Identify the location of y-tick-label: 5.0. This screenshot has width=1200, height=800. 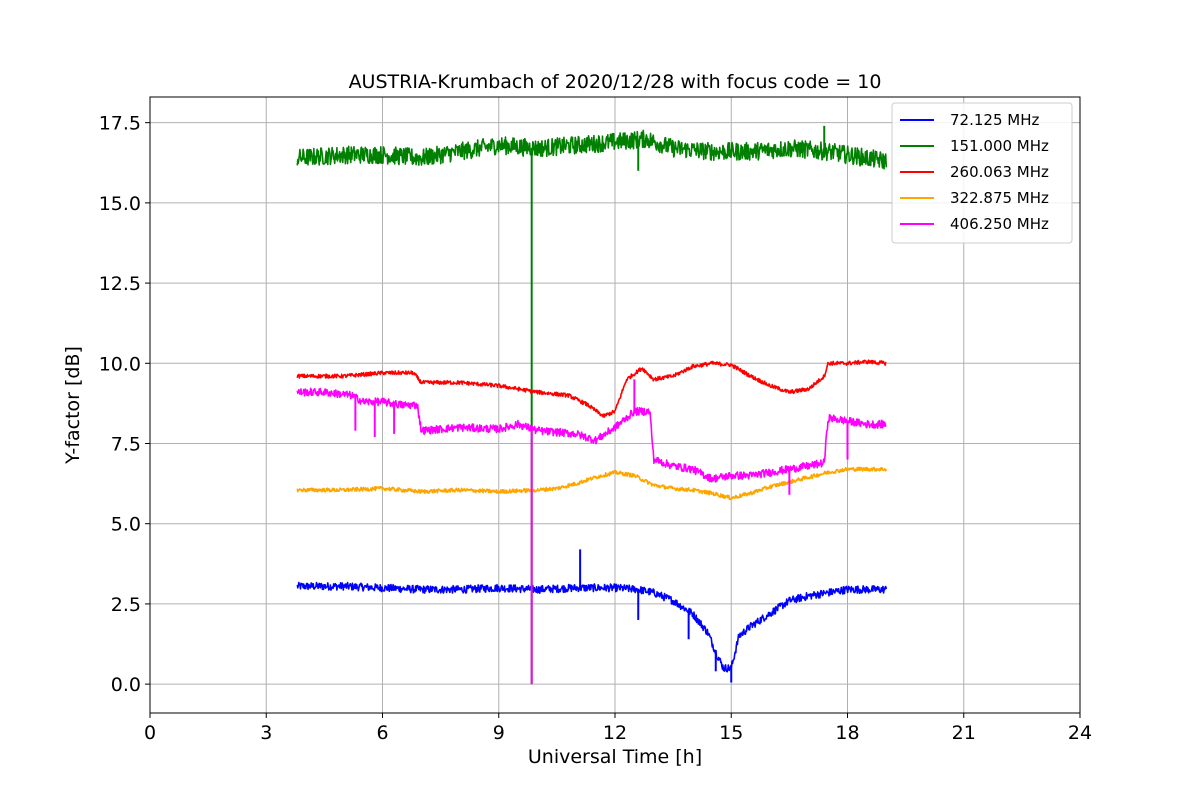
(126, 525).